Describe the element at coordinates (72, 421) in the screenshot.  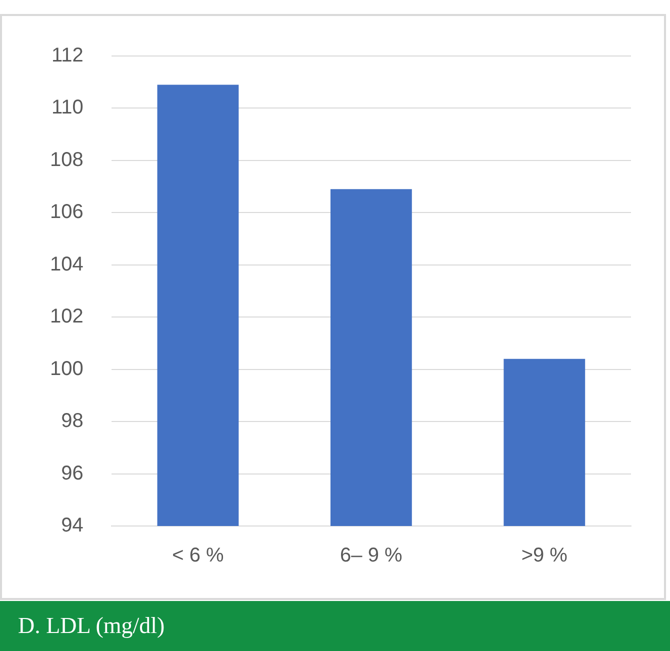
I see `y-tick-label: 98` at that location.